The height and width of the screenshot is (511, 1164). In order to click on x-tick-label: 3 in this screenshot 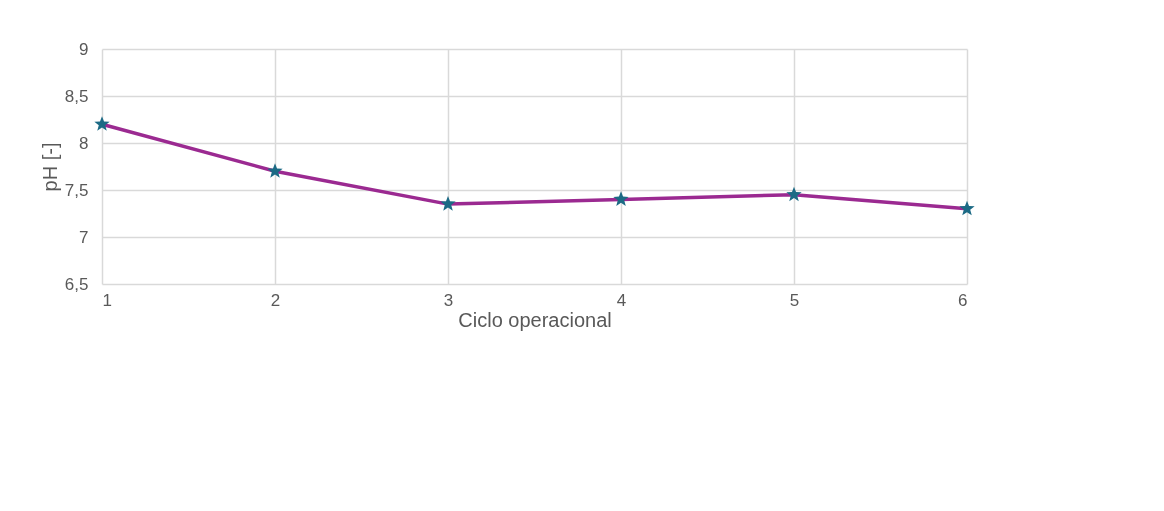, I will do `click(448, 300)`.